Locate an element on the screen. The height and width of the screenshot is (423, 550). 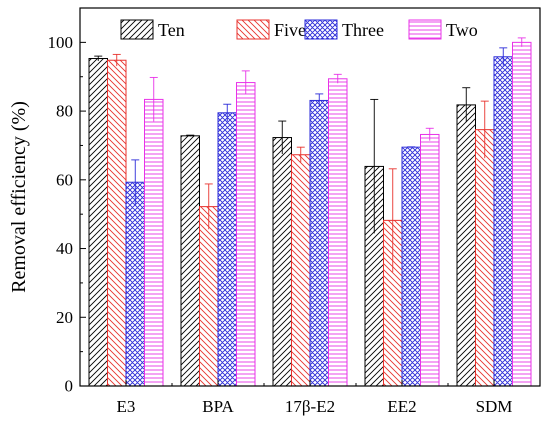
y-tick-label: 100 is located at coordinates (61, 42).